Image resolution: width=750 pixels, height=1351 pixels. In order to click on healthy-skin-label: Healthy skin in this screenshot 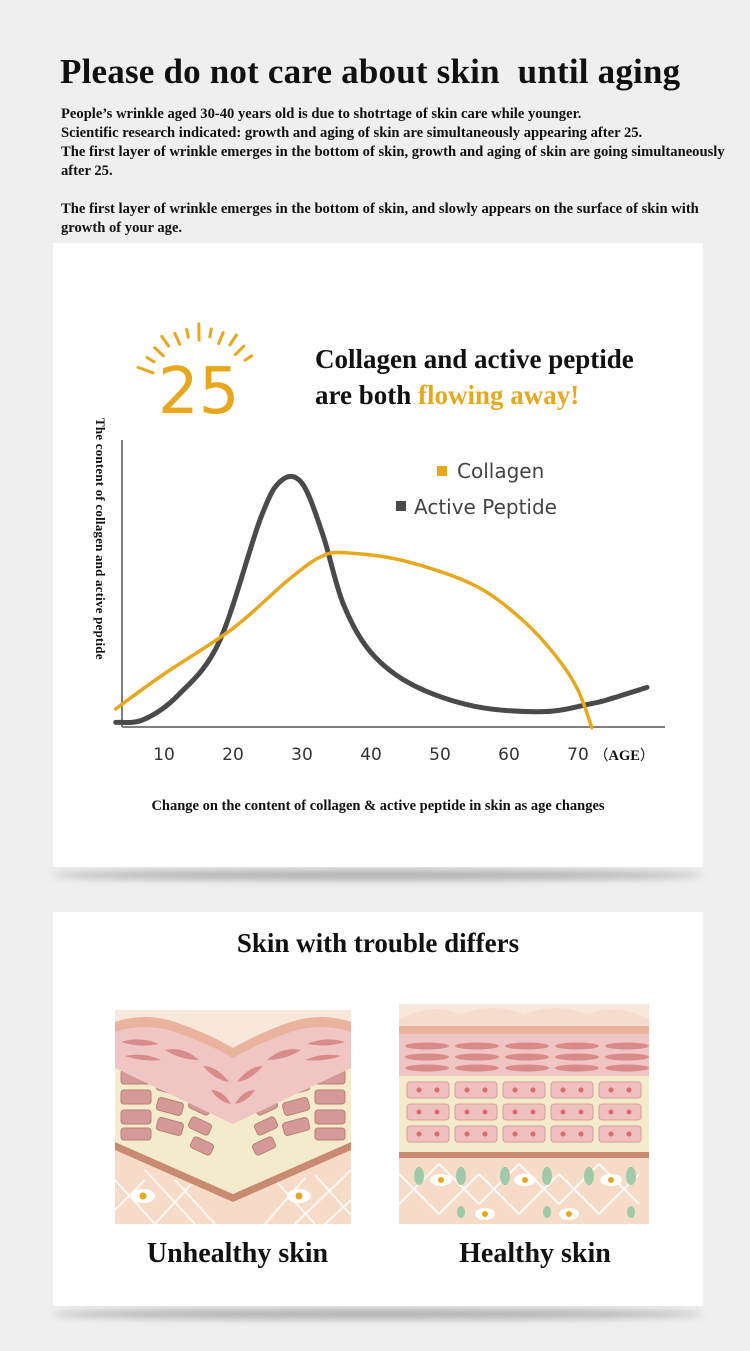, I will do `click(535, 1253)`.